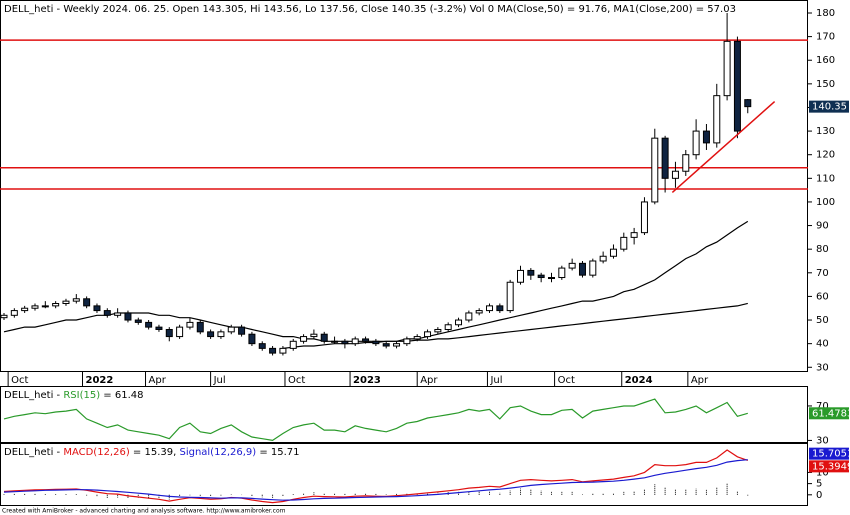 Image resolution: width=850 pixels, height=515 pixels. I want to click on macd-panel, so click(404, 474).